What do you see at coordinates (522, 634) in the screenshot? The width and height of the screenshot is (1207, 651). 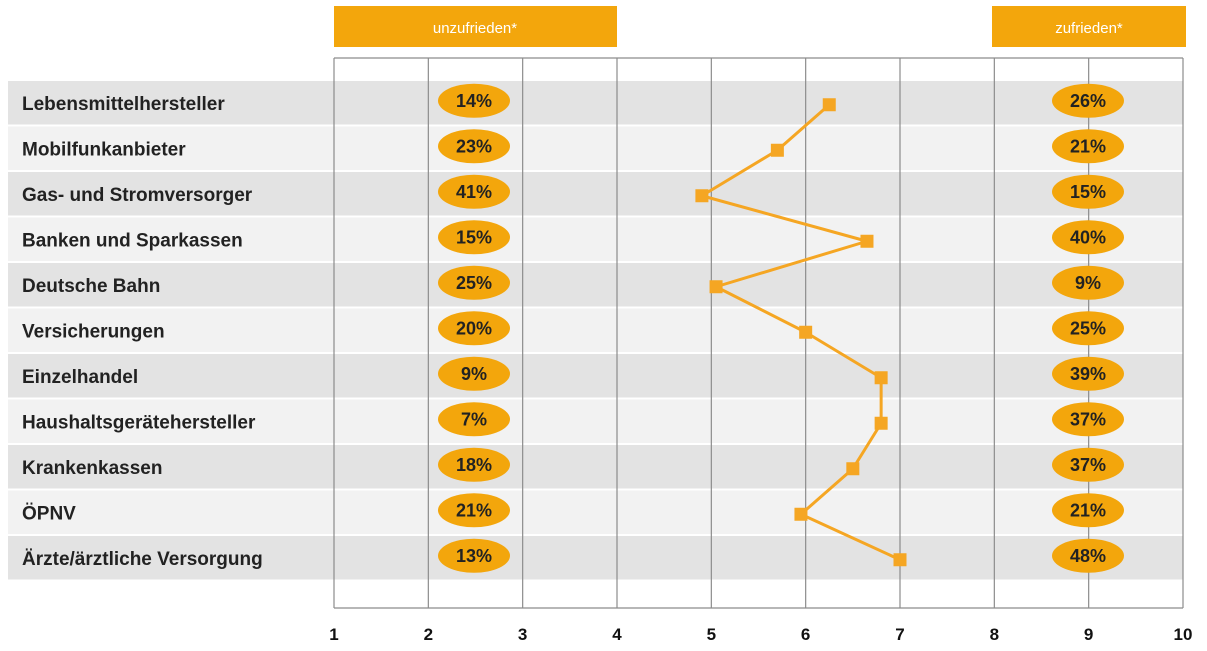 I see `x-tick-label: 3` at bounding box center [522, 634].